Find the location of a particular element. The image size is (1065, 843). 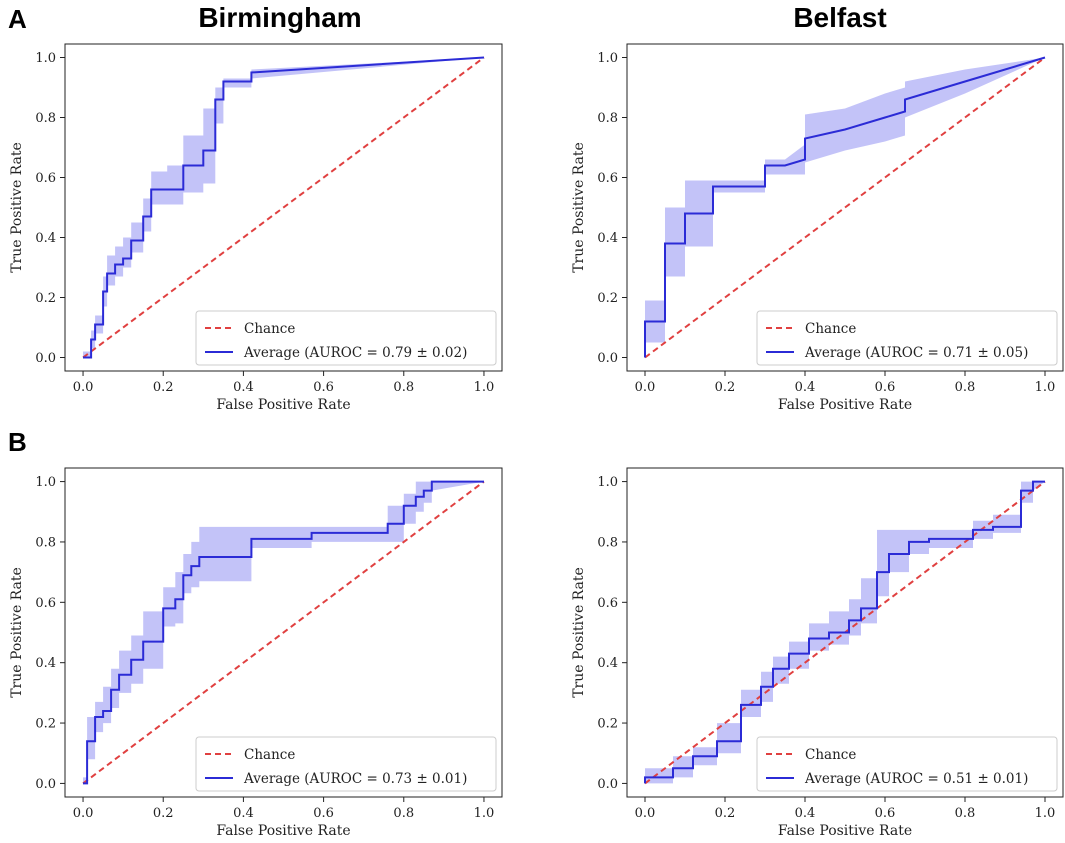

legend-average-label: Average (AUROC = 0.51 ± 0.01) is located at coordinates (916, 779).